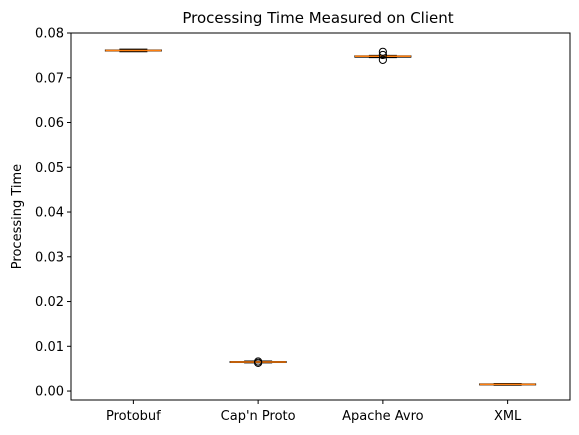 Image resolution: width=579 pixels, height=435 pixels. Describe the element at coordinates (49, 168) in the screenshot. I see `y-tick-label: 0.05` at that location.